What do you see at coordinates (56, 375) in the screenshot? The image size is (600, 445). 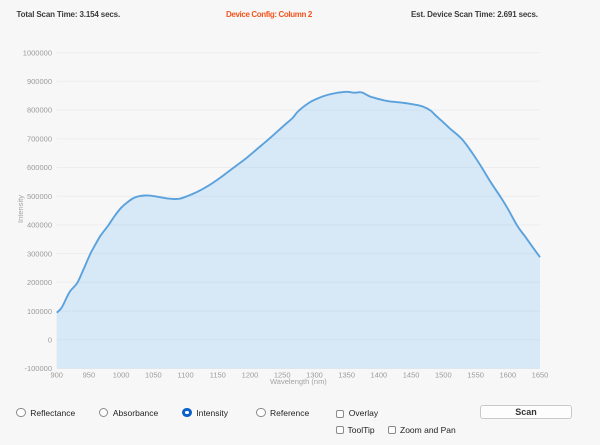 I see `svg-text: 900` at bounding box center [56, 375].